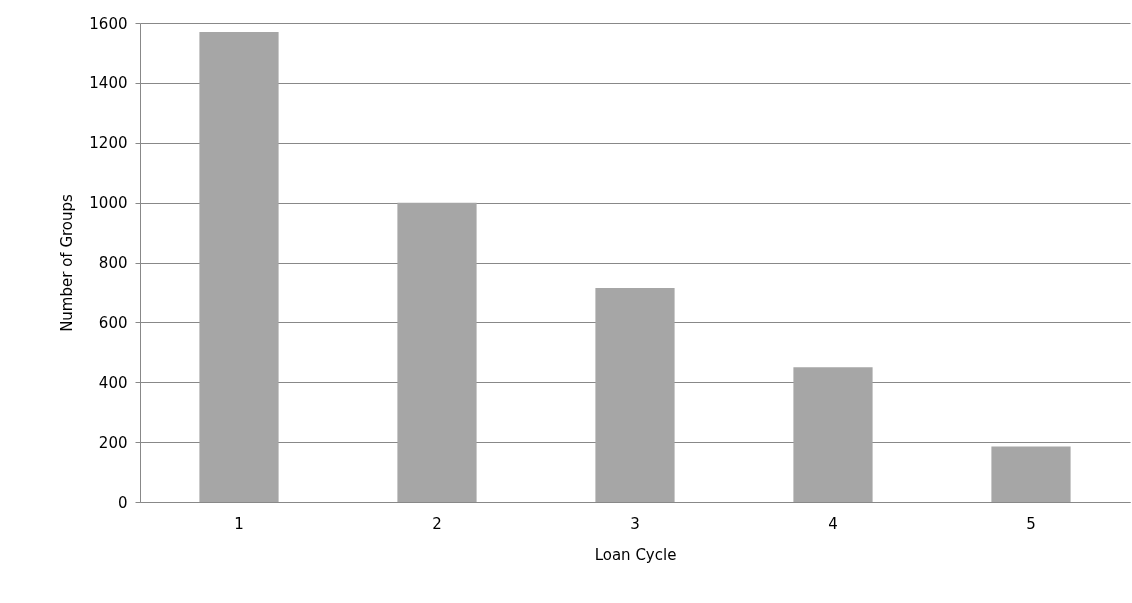 The image size is (1132, 603). Describe the element at coordinates (108, 83) in the screenshot. I see `y-tick-label: 1400` at that location.